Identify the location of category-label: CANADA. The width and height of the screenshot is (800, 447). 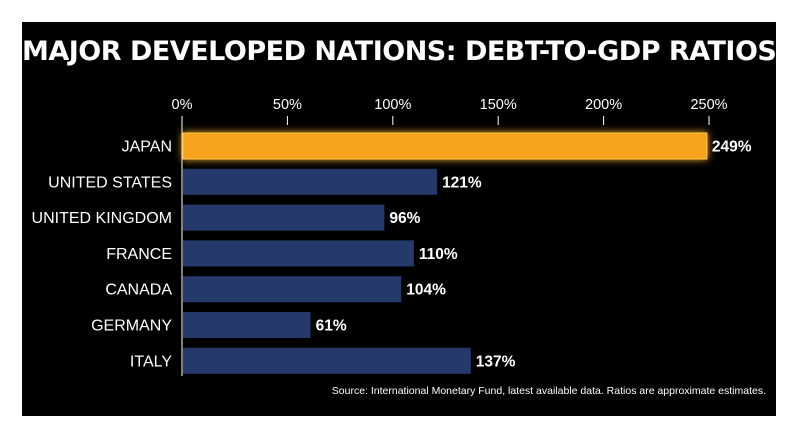
(138, 290).